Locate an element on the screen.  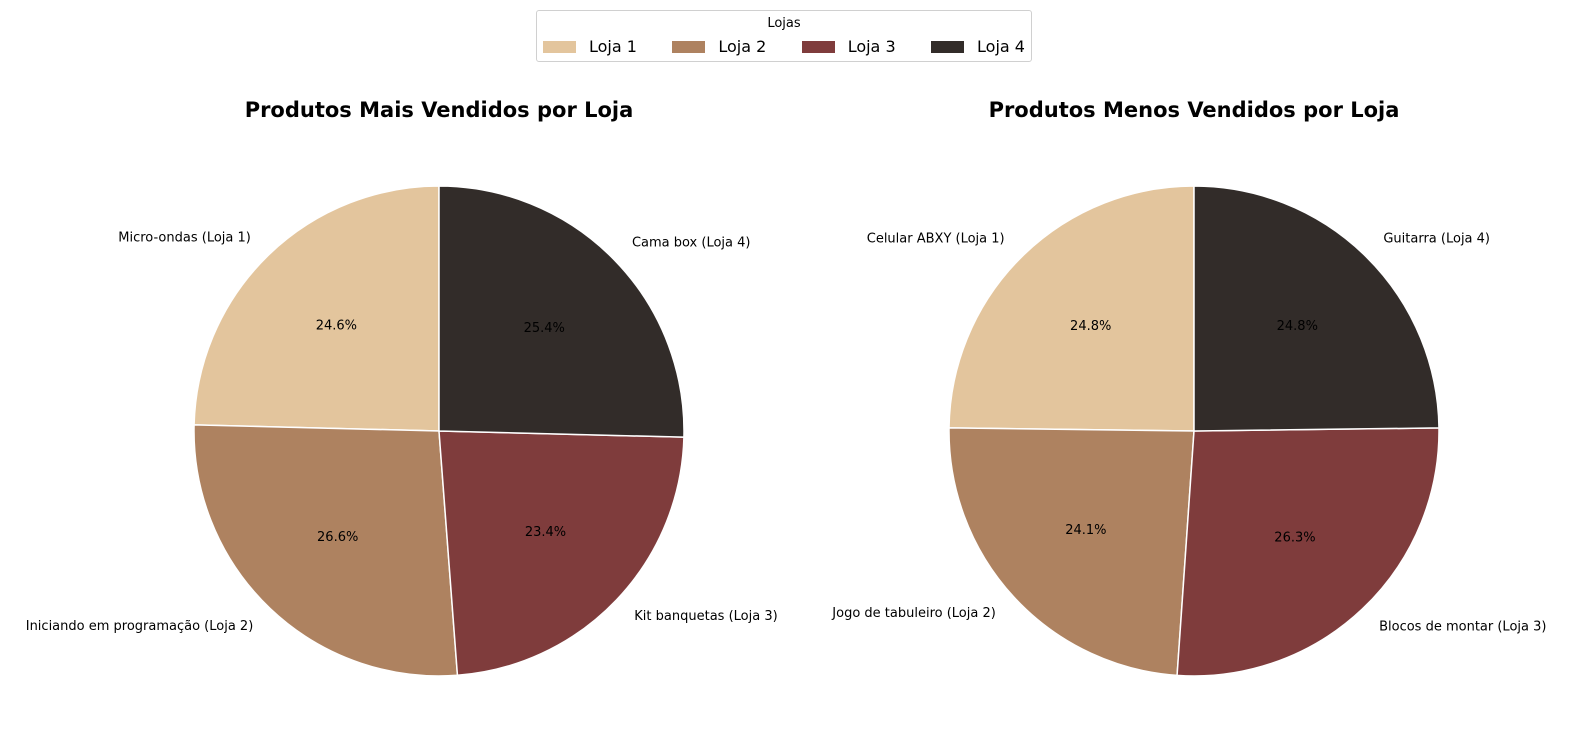
slice-percentage: 23.4% is located at coordinates (545, 532).